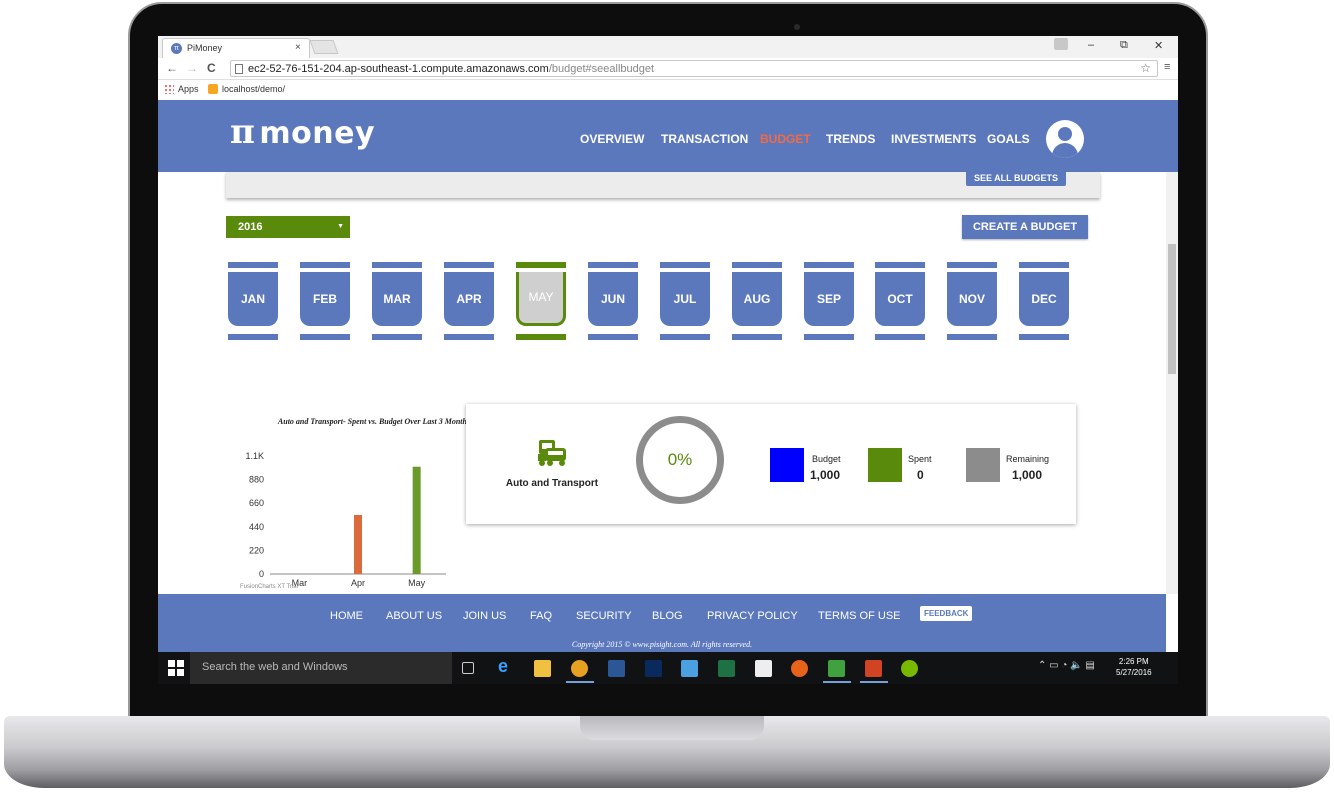 The height and width of the screenshot is (792, 1334). I want to click on month-aug: AUG, so click(757, 302).